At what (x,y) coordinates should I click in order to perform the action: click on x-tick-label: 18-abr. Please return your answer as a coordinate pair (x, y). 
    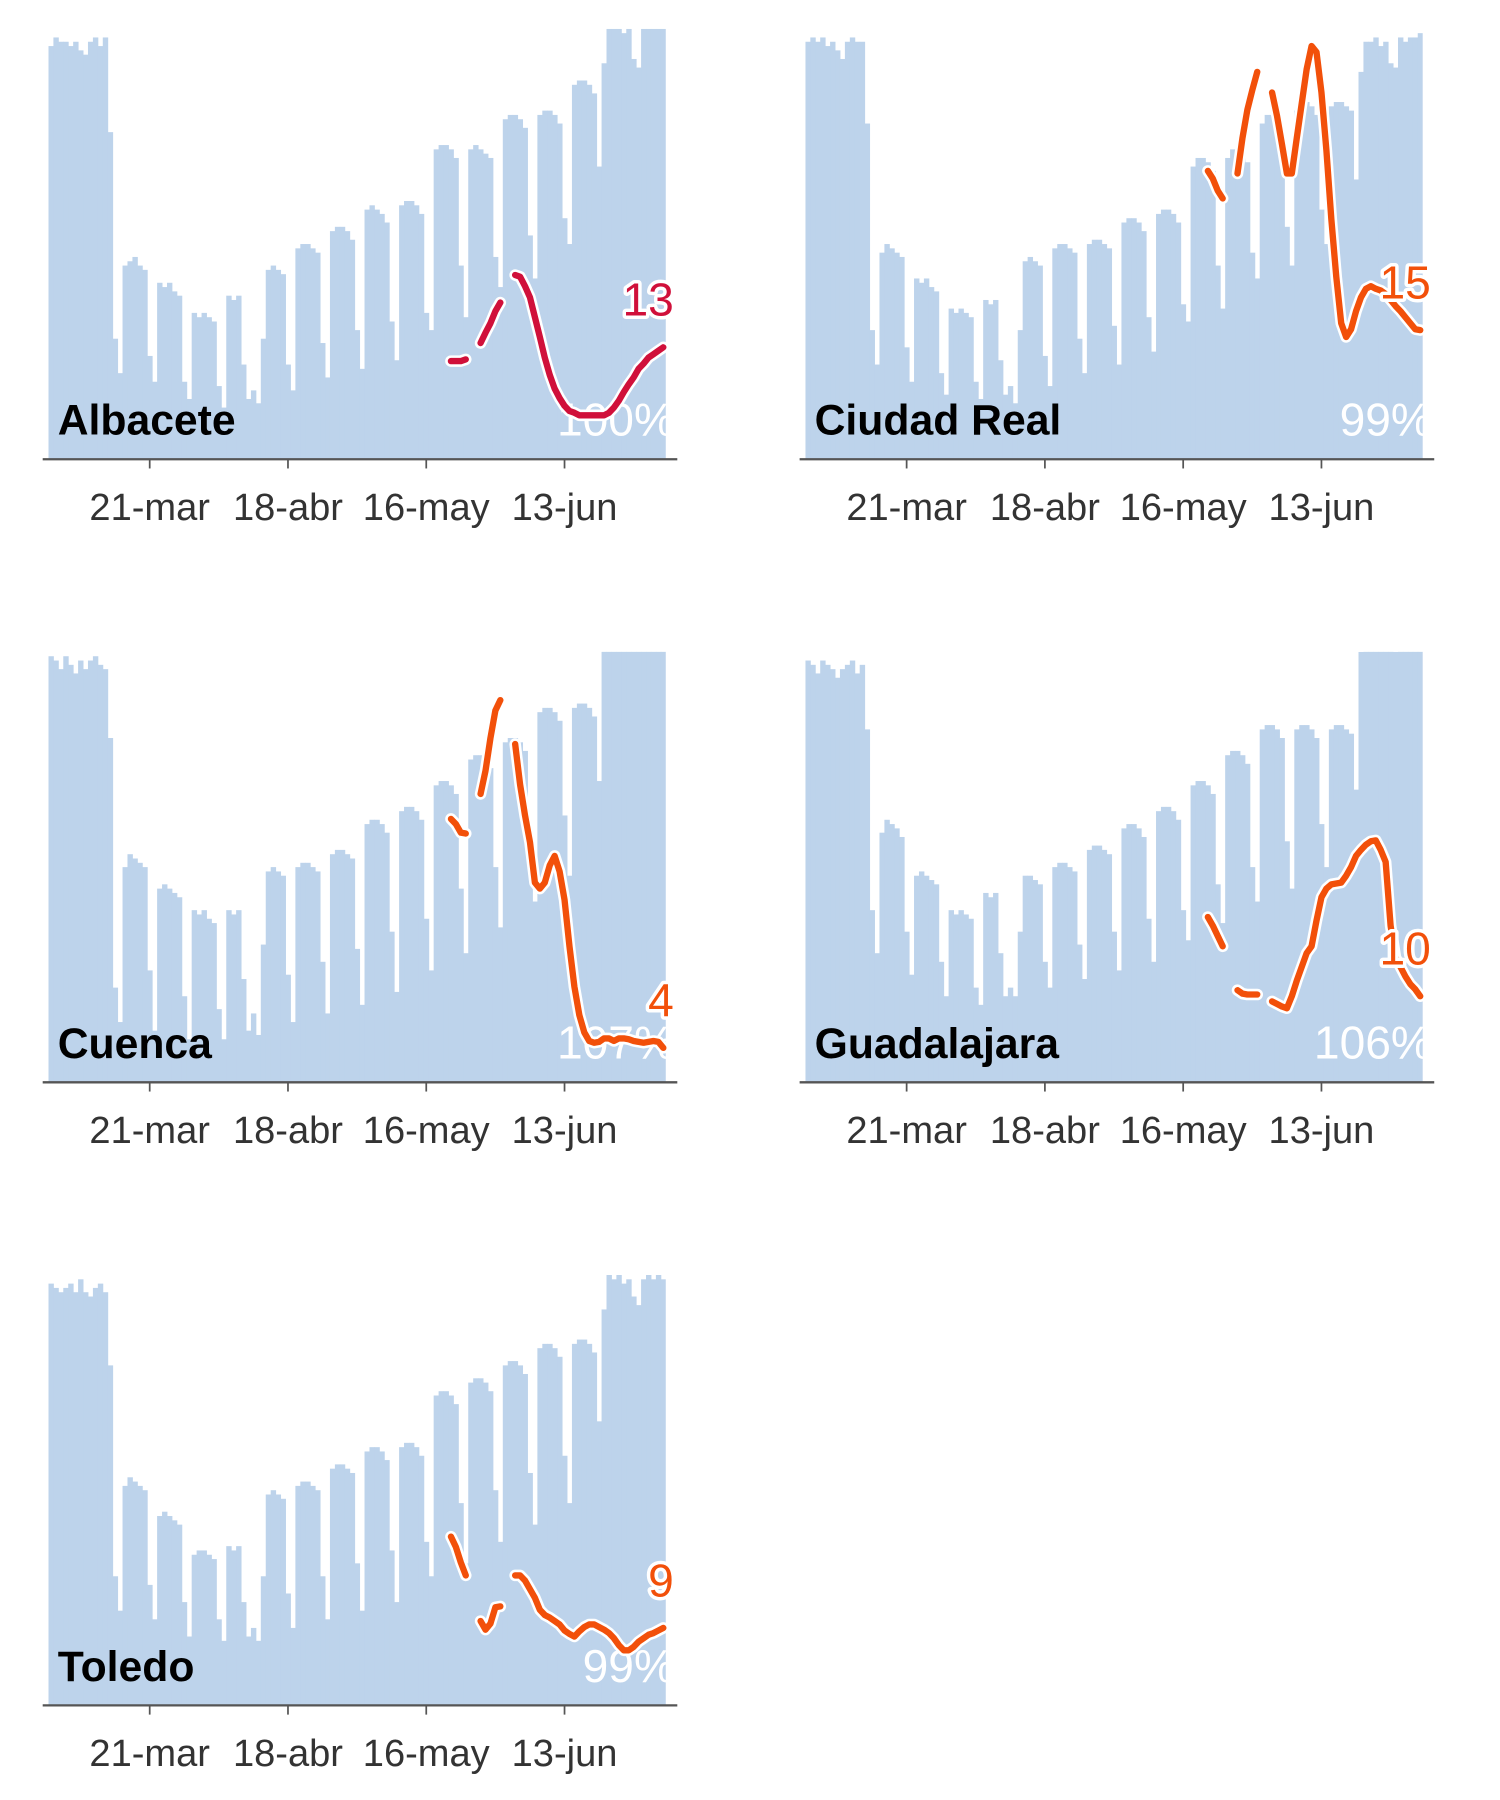
    Looking at the image, I should click on (1045, 508).